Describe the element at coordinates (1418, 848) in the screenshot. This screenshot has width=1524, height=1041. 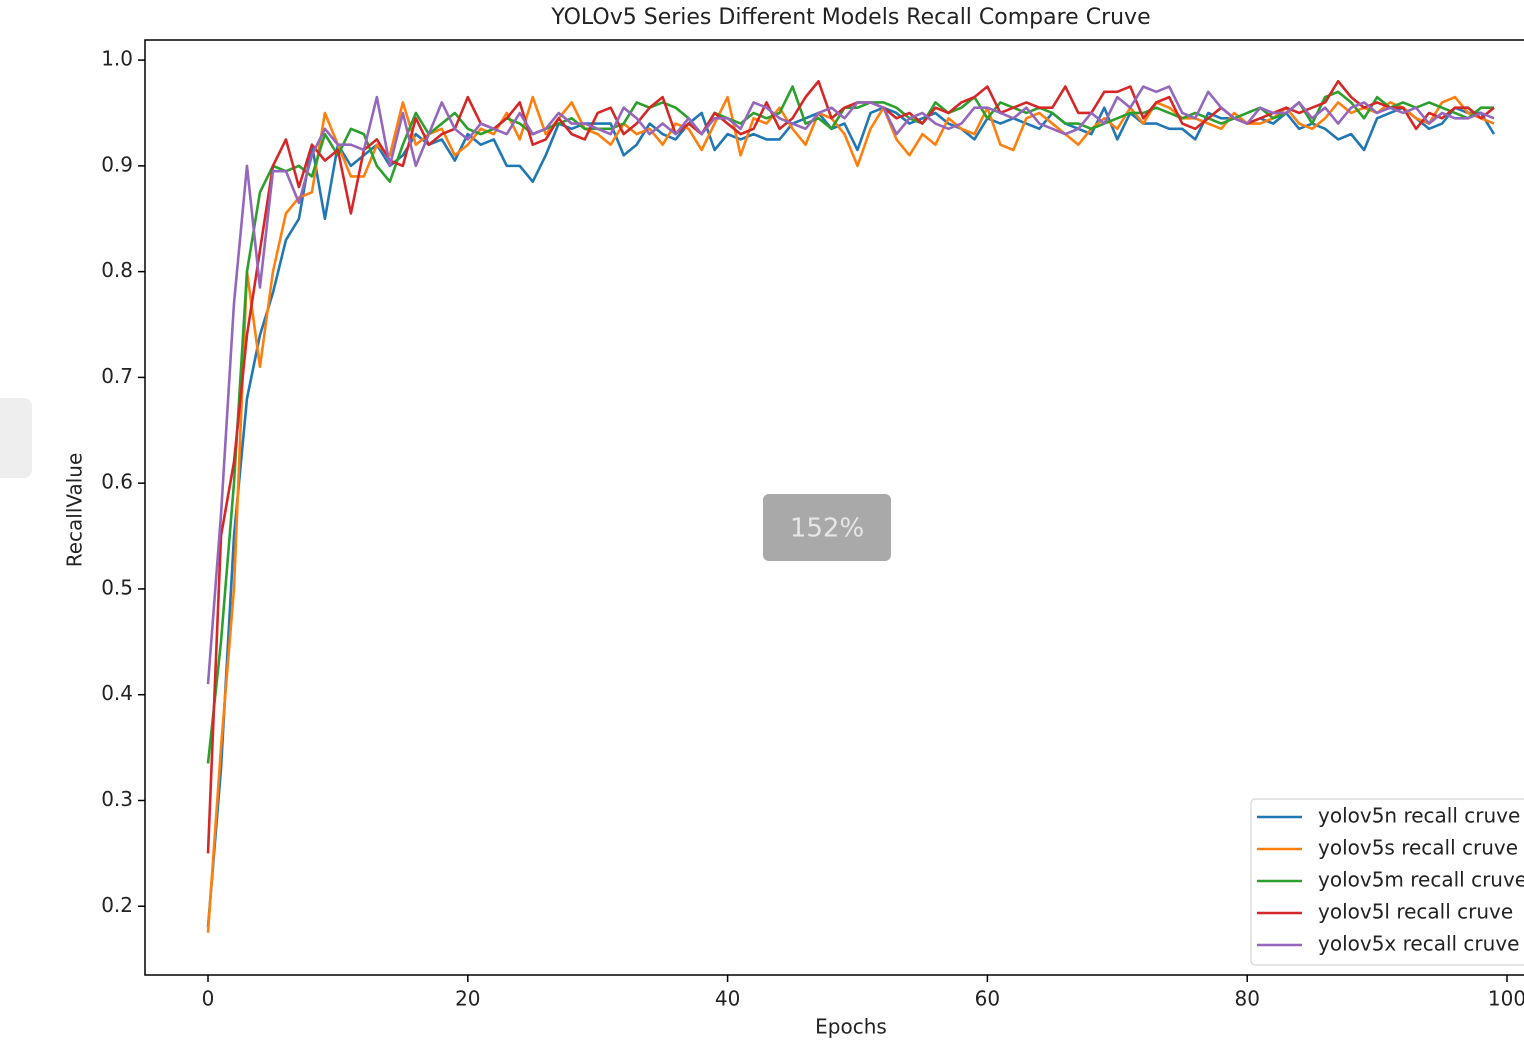
I see `legend-label: yolov5s recall cruve` at that location.